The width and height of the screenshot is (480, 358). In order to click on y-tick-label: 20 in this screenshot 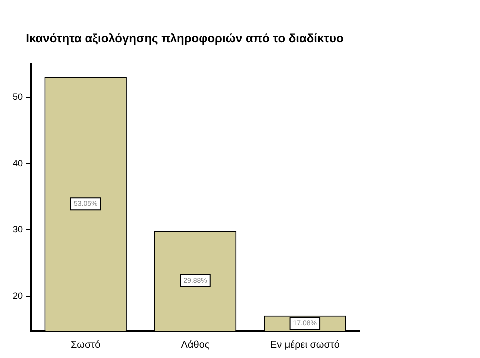, I will do `click(18, 296)`.